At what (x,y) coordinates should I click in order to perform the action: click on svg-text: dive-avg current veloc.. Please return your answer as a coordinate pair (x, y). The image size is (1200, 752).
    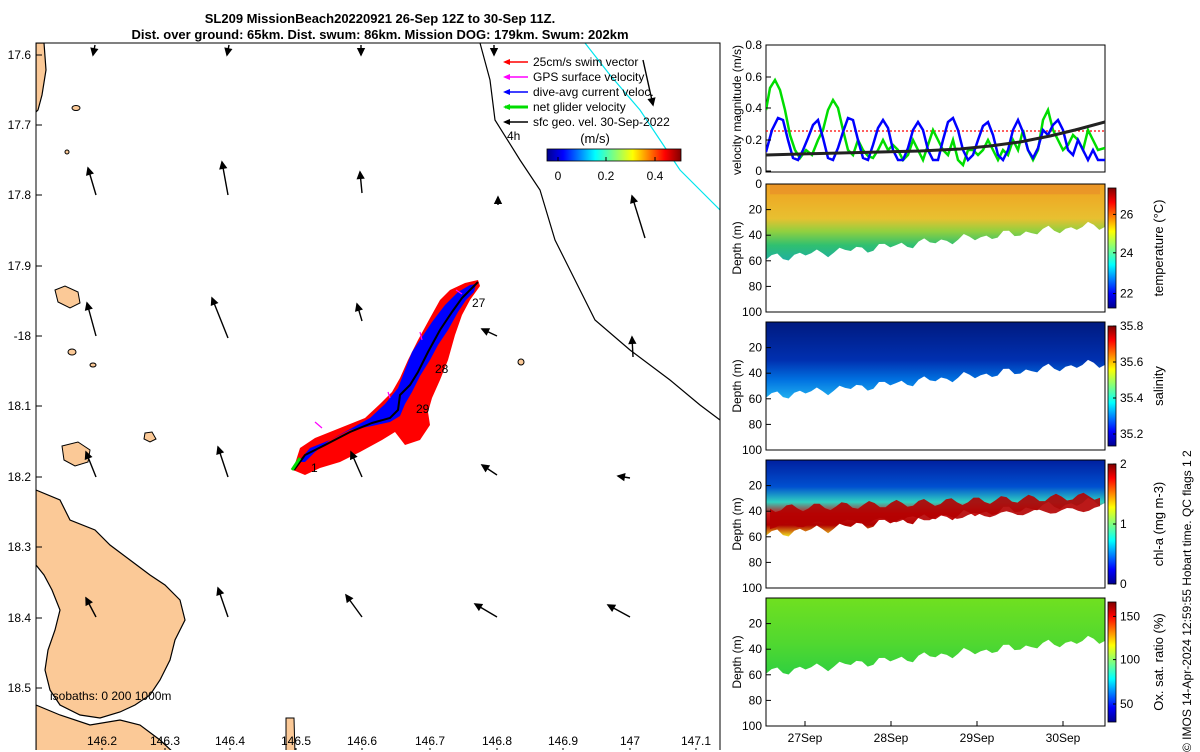
    Looking at the image, I should click on (593, 92).